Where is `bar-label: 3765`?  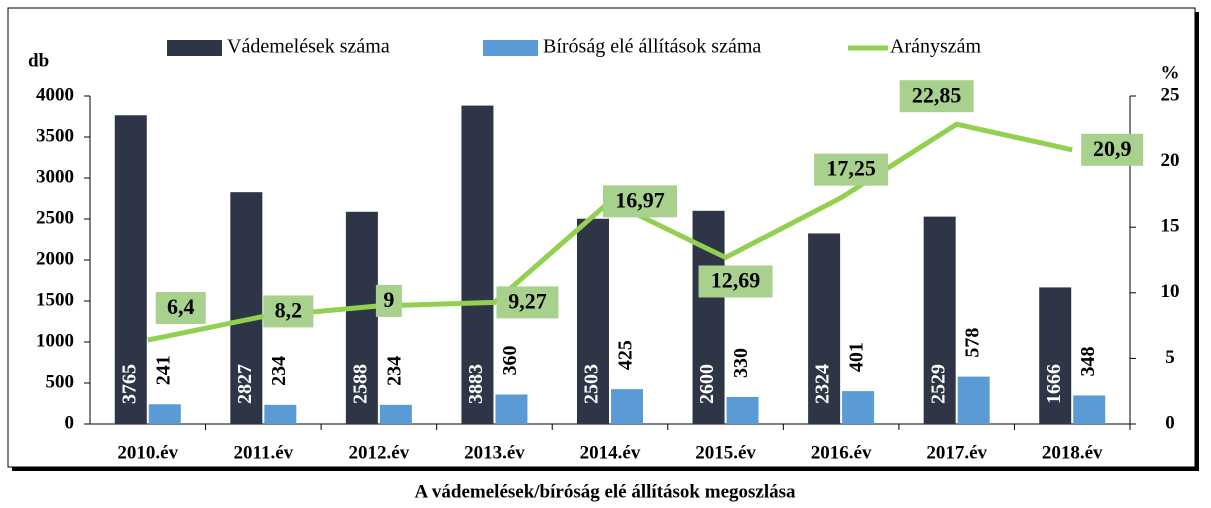
bar-label: 3765 is located at coordinates (129, 384).